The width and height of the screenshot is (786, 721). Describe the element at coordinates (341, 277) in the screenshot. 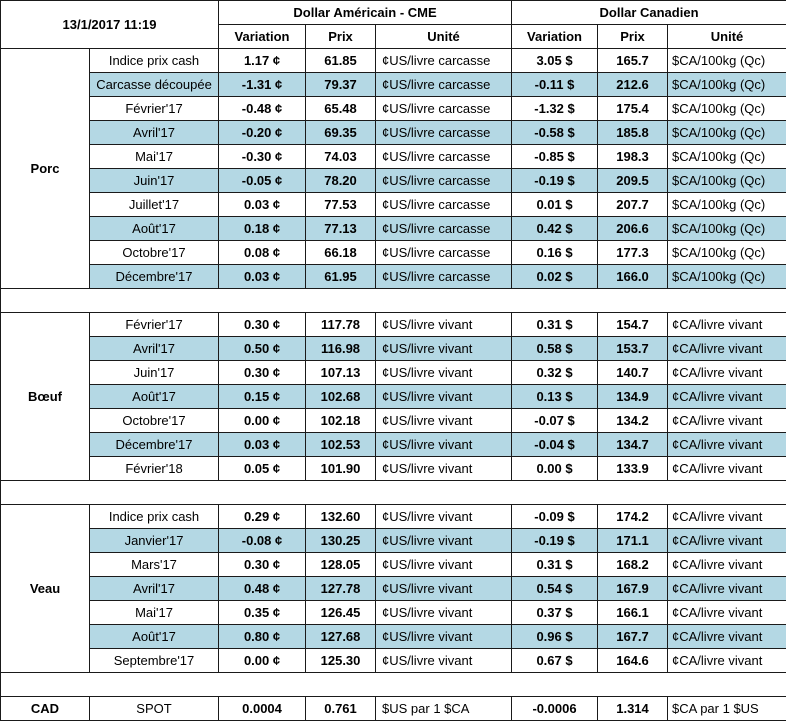

I see `usd-price: 61.95` at that location.